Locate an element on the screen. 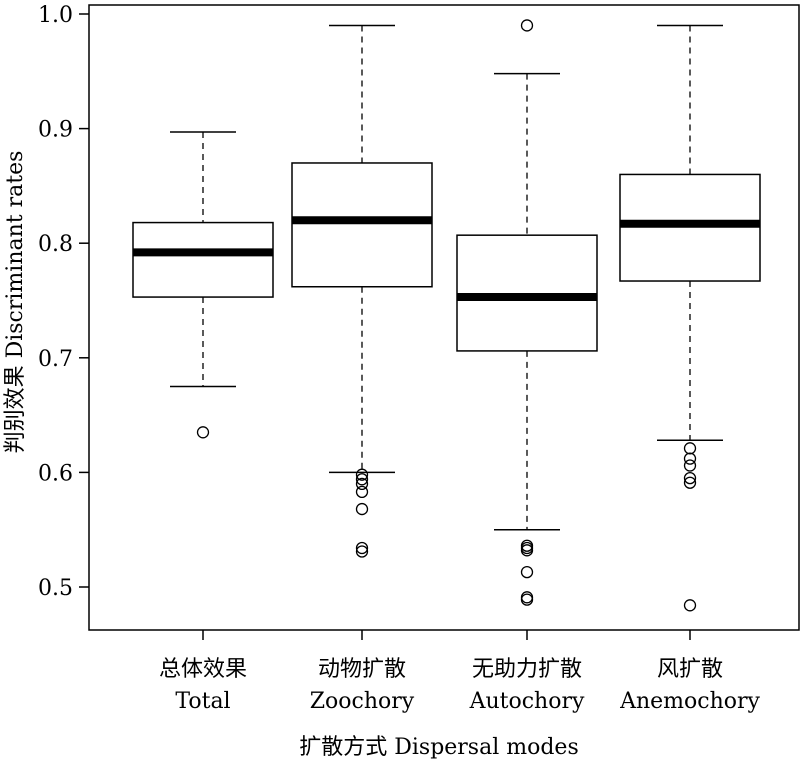 This screenshot has height=764, width=800. x-tick-label-en: Anemochory is located at coordinates (689, 701).